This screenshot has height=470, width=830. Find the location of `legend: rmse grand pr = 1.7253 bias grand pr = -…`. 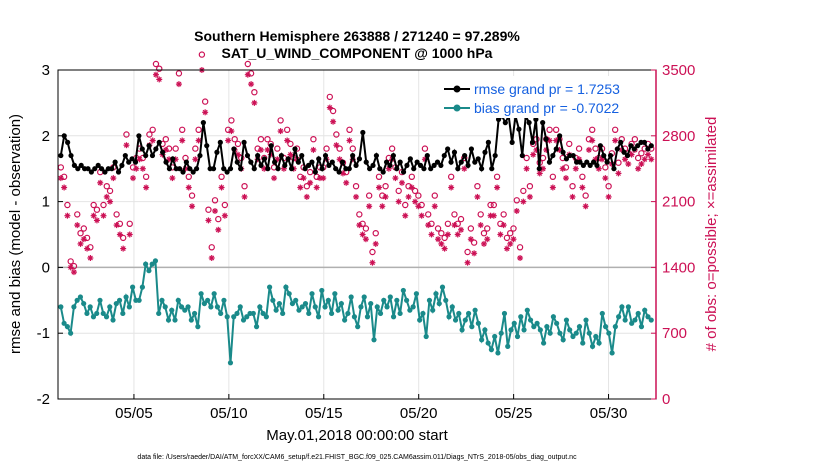

legend: rmse grand pr = 1.7253 bias grand pr = -… is located at coordinates (546, 97).